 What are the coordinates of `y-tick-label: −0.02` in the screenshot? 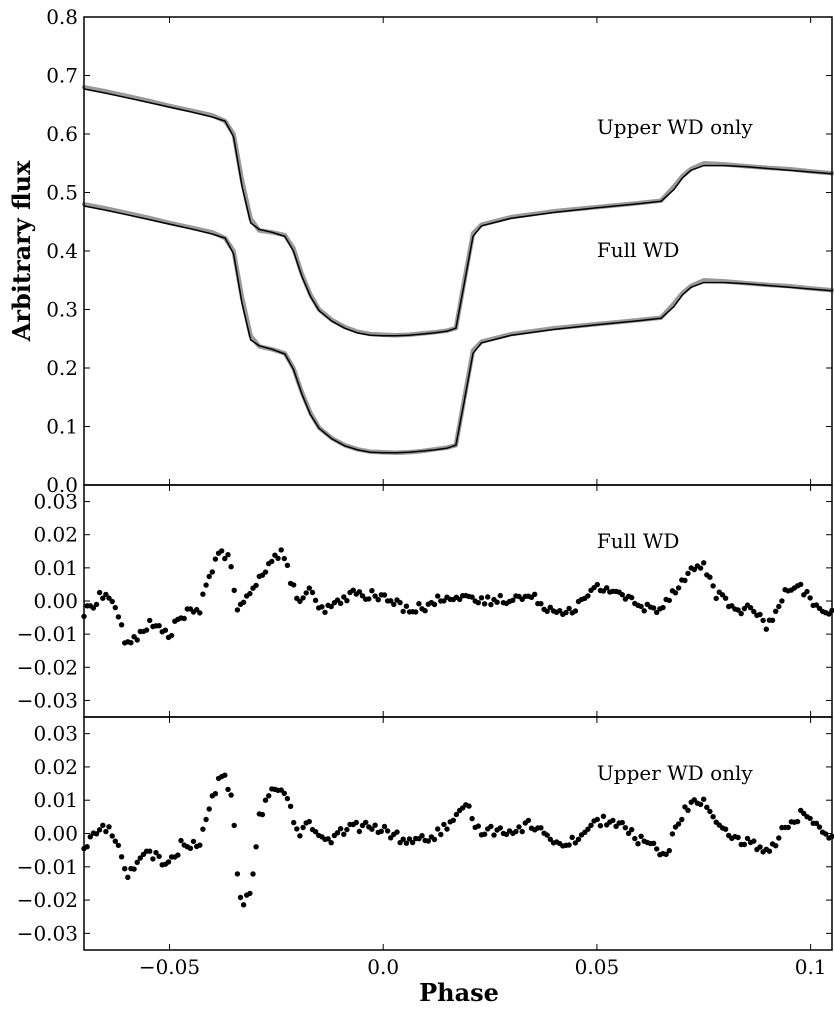 It's located at (47, 667).